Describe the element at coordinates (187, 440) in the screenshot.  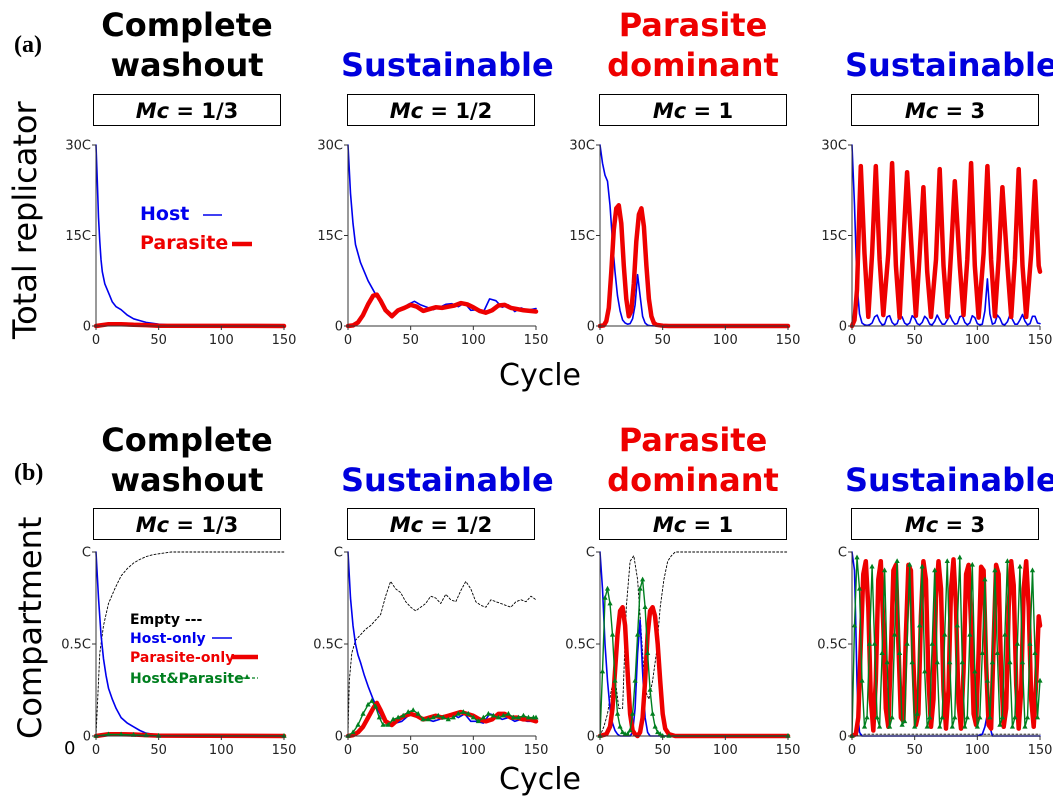
I see `status-line-1: Complete` at that location.